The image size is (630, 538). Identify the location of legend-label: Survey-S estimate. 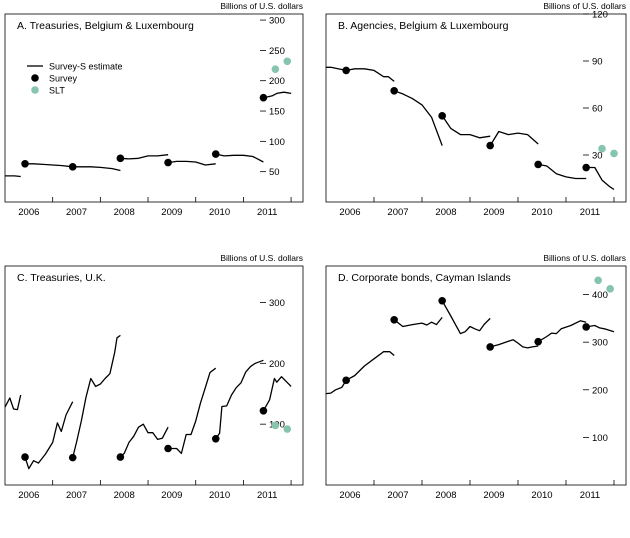
(86, 67).